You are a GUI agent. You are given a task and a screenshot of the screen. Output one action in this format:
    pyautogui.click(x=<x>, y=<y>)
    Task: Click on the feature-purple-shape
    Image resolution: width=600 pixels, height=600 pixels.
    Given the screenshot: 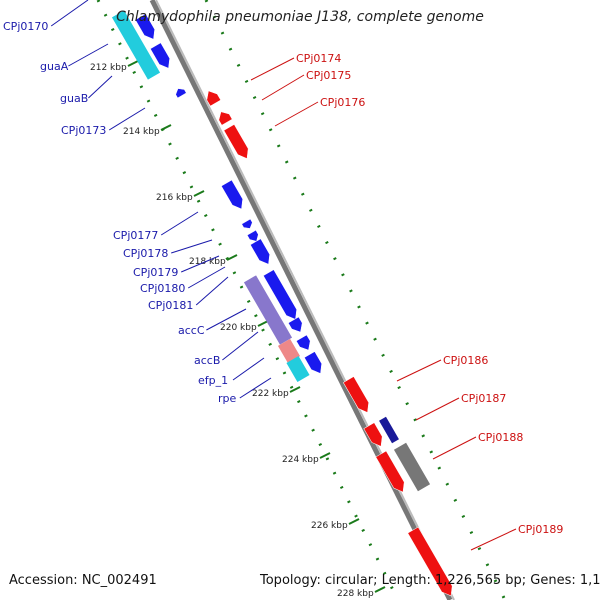 What is the action you would take?
    pyautogui.click(x=268, y=310)
    